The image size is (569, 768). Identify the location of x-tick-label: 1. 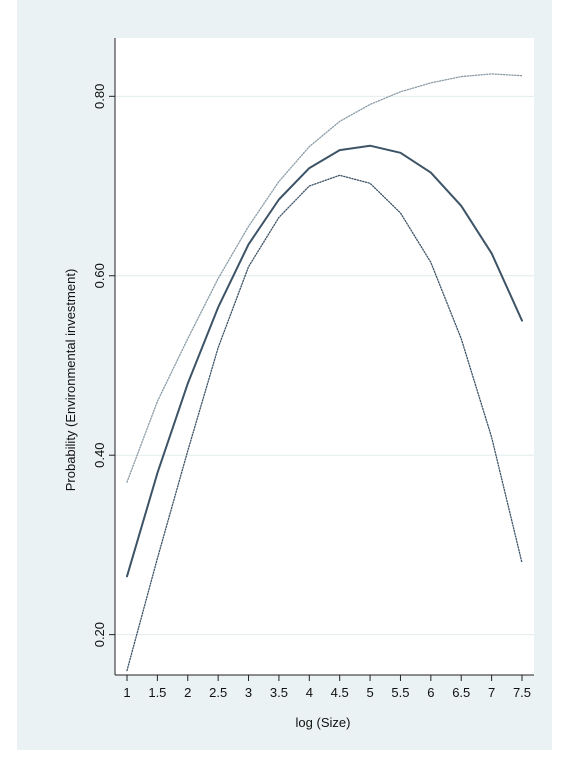
(126, 692).